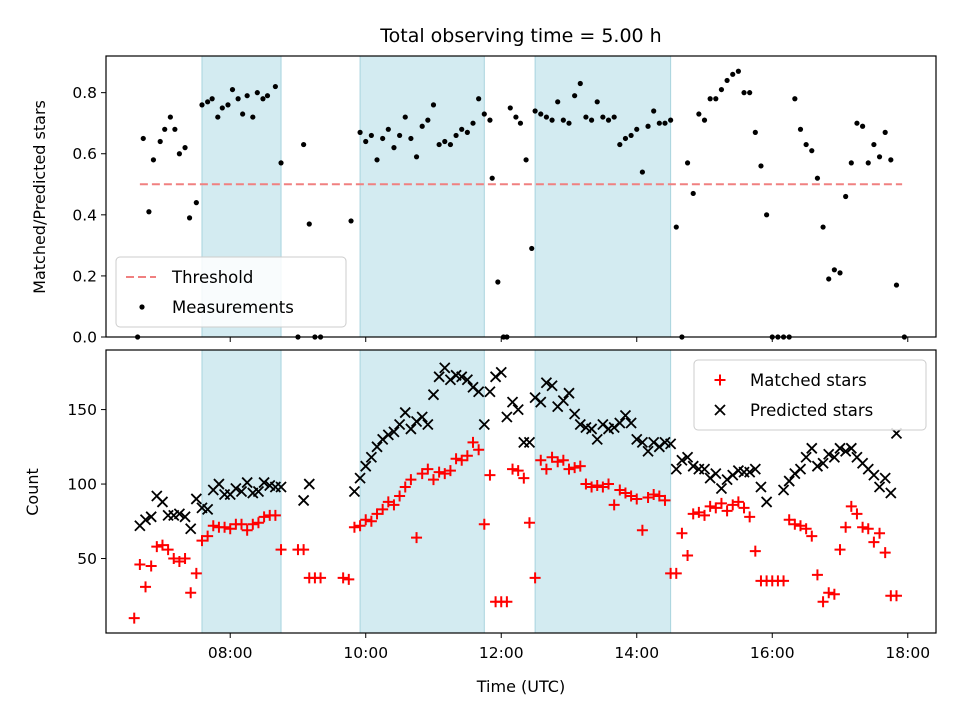  I want to click on top-y-tick-label: 0.6, so click(84, 154).